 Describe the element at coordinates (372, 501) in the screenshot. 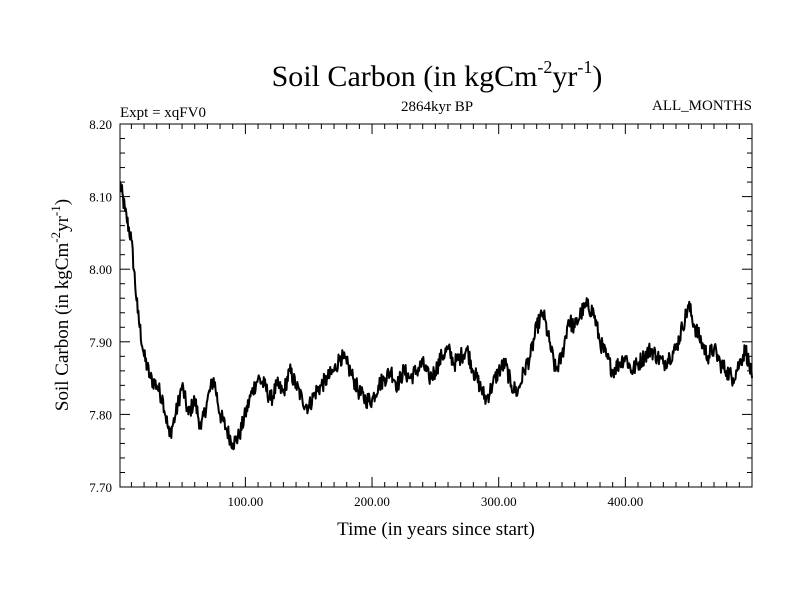

I see `x-tick-label: 200.00` at that location.